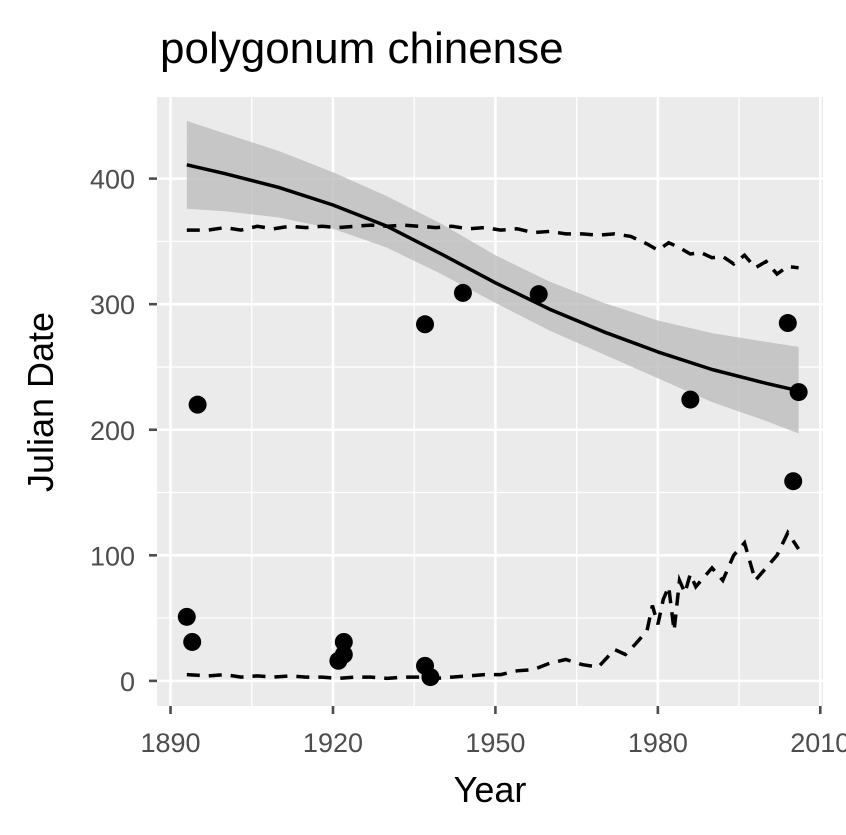 The height and width of the screenshot is (835, 846). What do you see at coordinates (492, 250) in the screenshot?
I see `upper-dashed-line` at bounding box center [492, 250].